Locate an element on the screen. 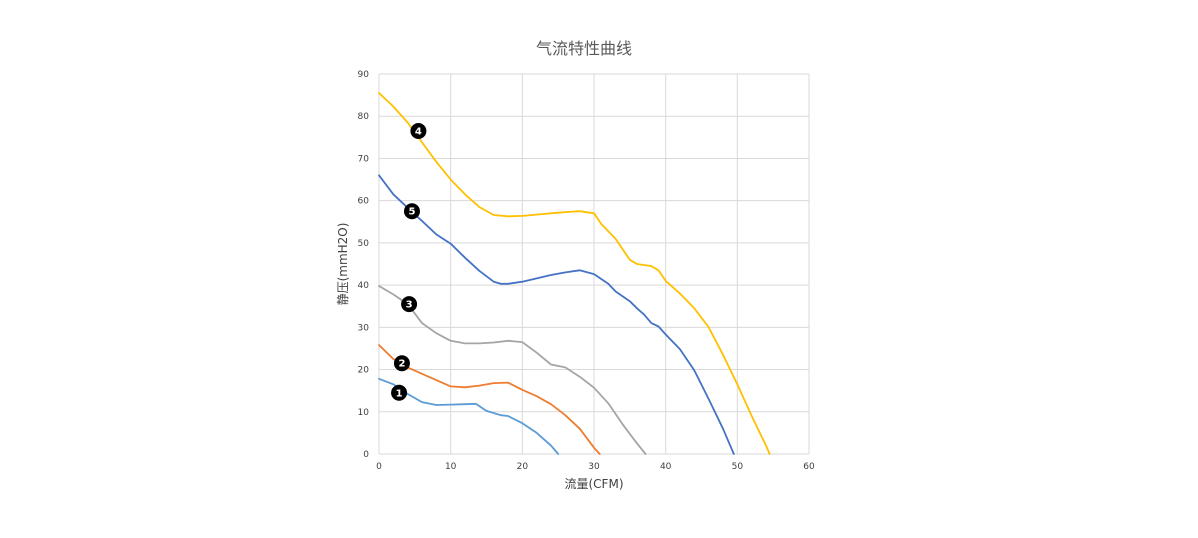  chart-title: 气流特性曲线 is located at coordinates (584, 48).